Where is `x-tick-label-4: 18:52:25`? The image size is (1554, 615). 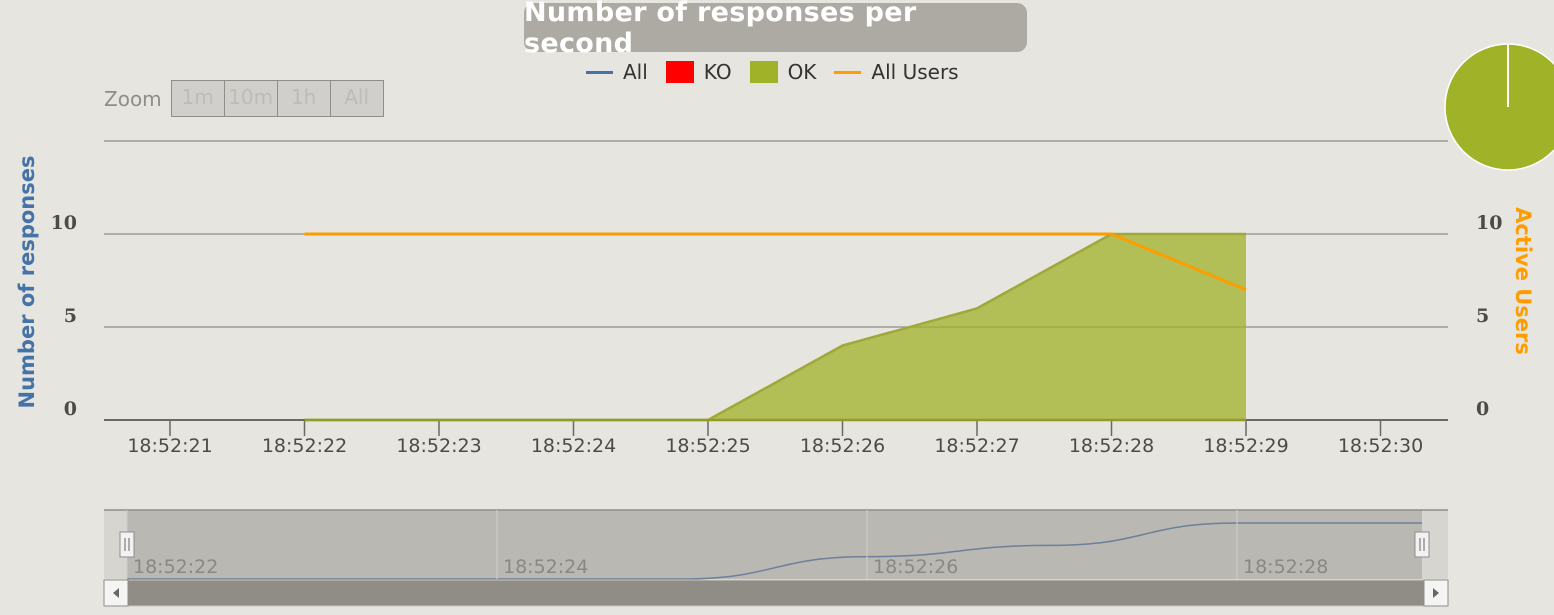
x-tick-label-4: 18:52:25 is located at coordinates (707, 446).